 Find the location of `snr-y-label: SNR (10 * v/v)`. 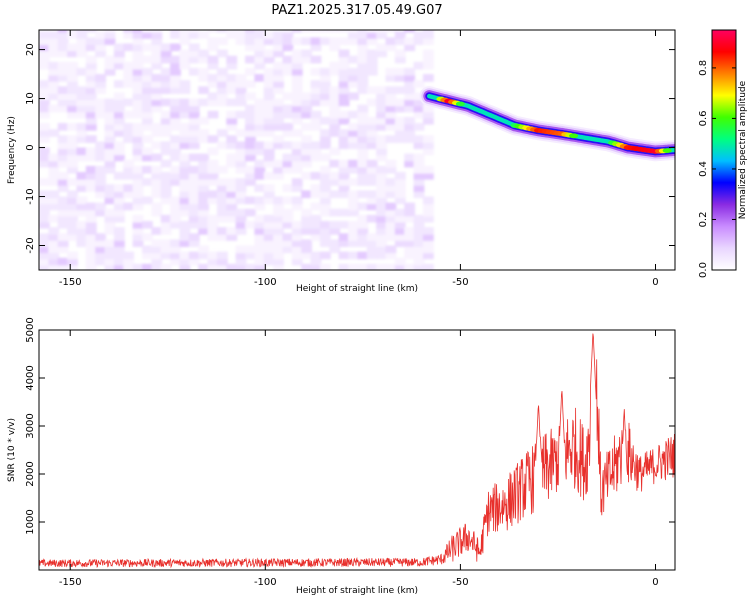

snr-y-label: SNR (10 * v/v) is located at coordinates (12, 450).